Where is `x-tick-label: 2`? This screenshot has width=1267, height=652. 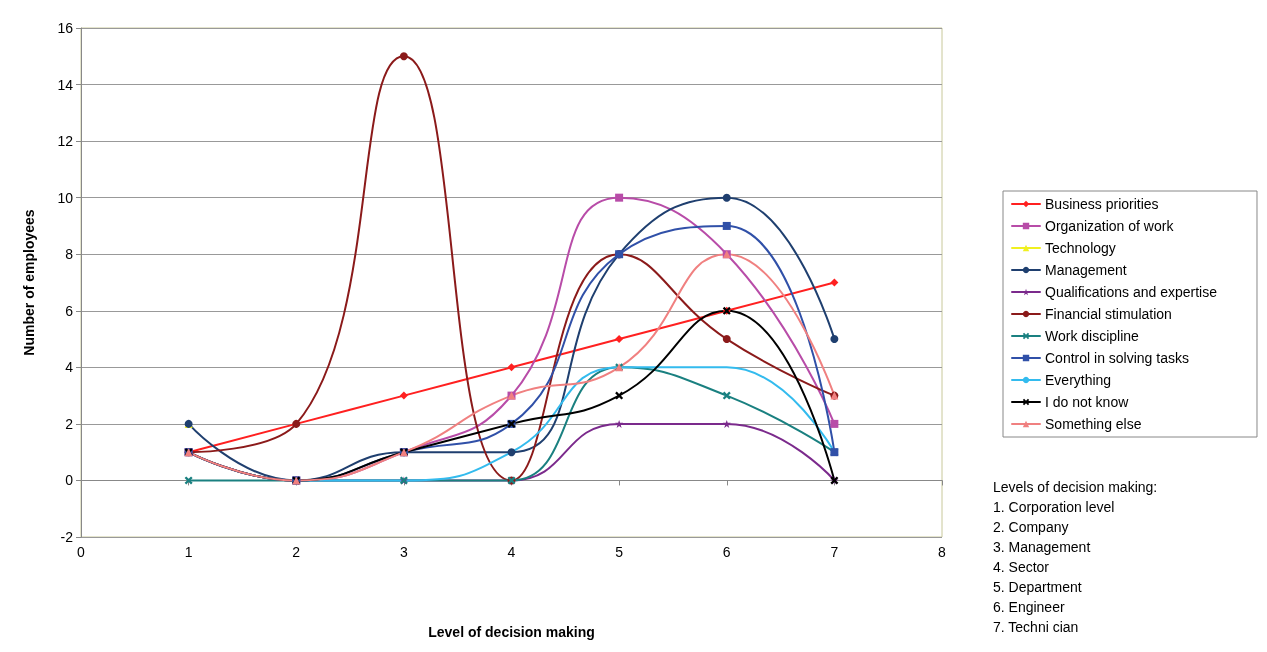
x-tick-label: 2 is located at coordinates (296, 552).